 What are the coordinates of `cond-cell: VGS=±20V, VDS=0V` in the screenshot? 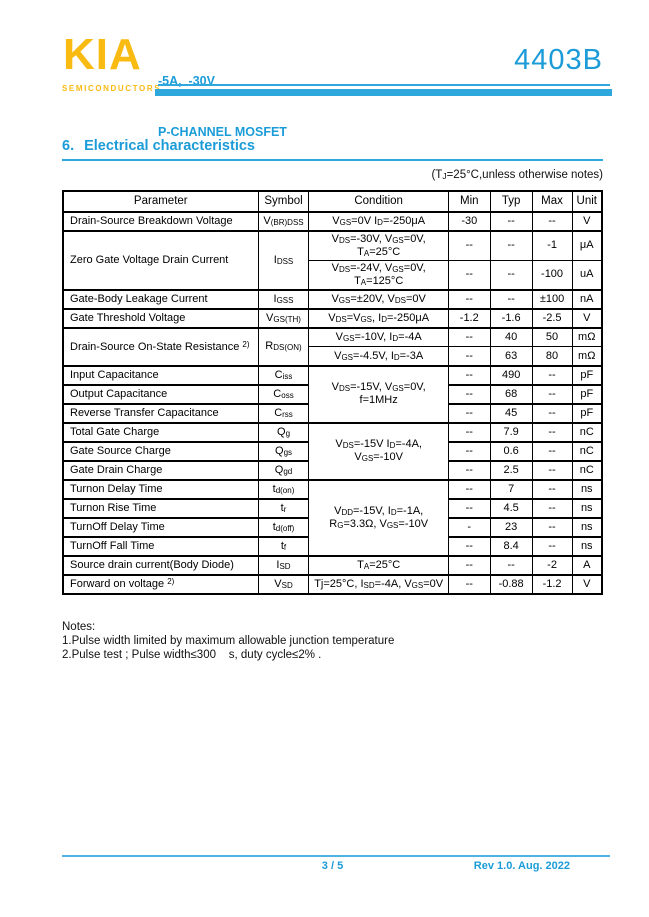 It's located at (378, 299).